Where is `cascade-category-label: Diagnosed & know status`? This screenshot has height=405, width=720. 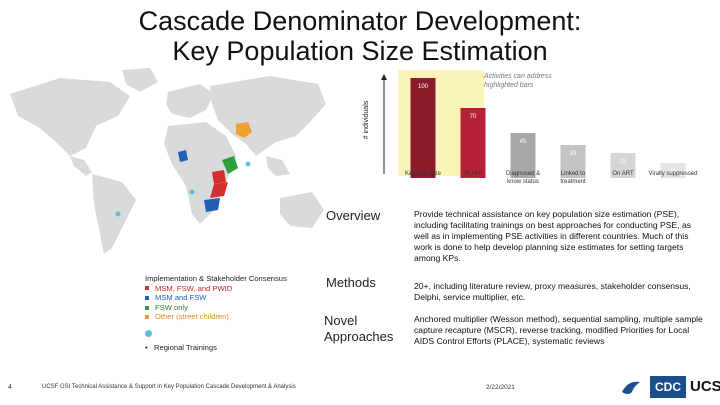 cascade-category-label: Diagnosed & know status is located at coordinates (523, 178).